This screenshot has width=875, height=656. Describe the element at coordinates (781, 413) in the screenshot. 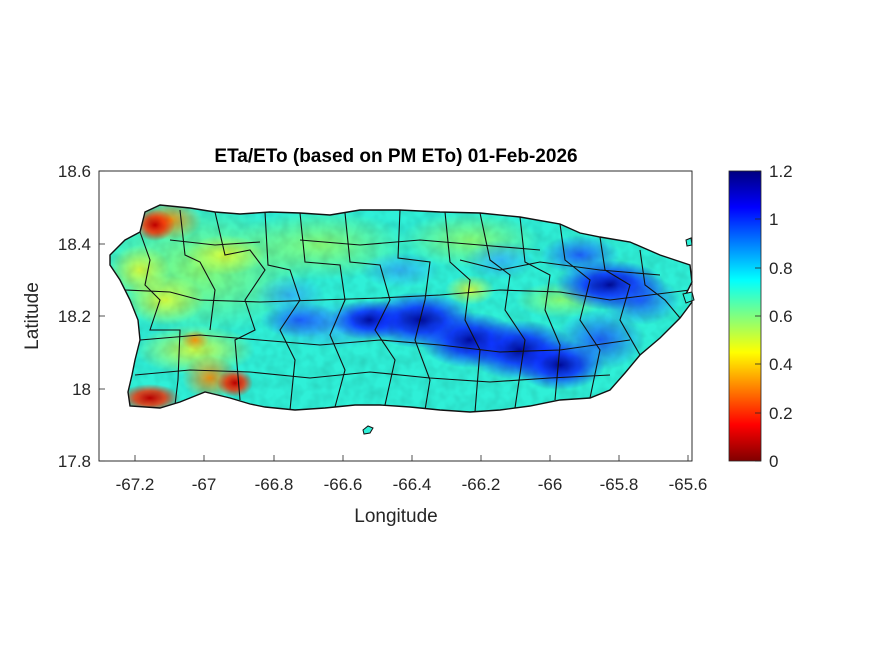

I see `colorbar-tick-label: 0.2` at that location.